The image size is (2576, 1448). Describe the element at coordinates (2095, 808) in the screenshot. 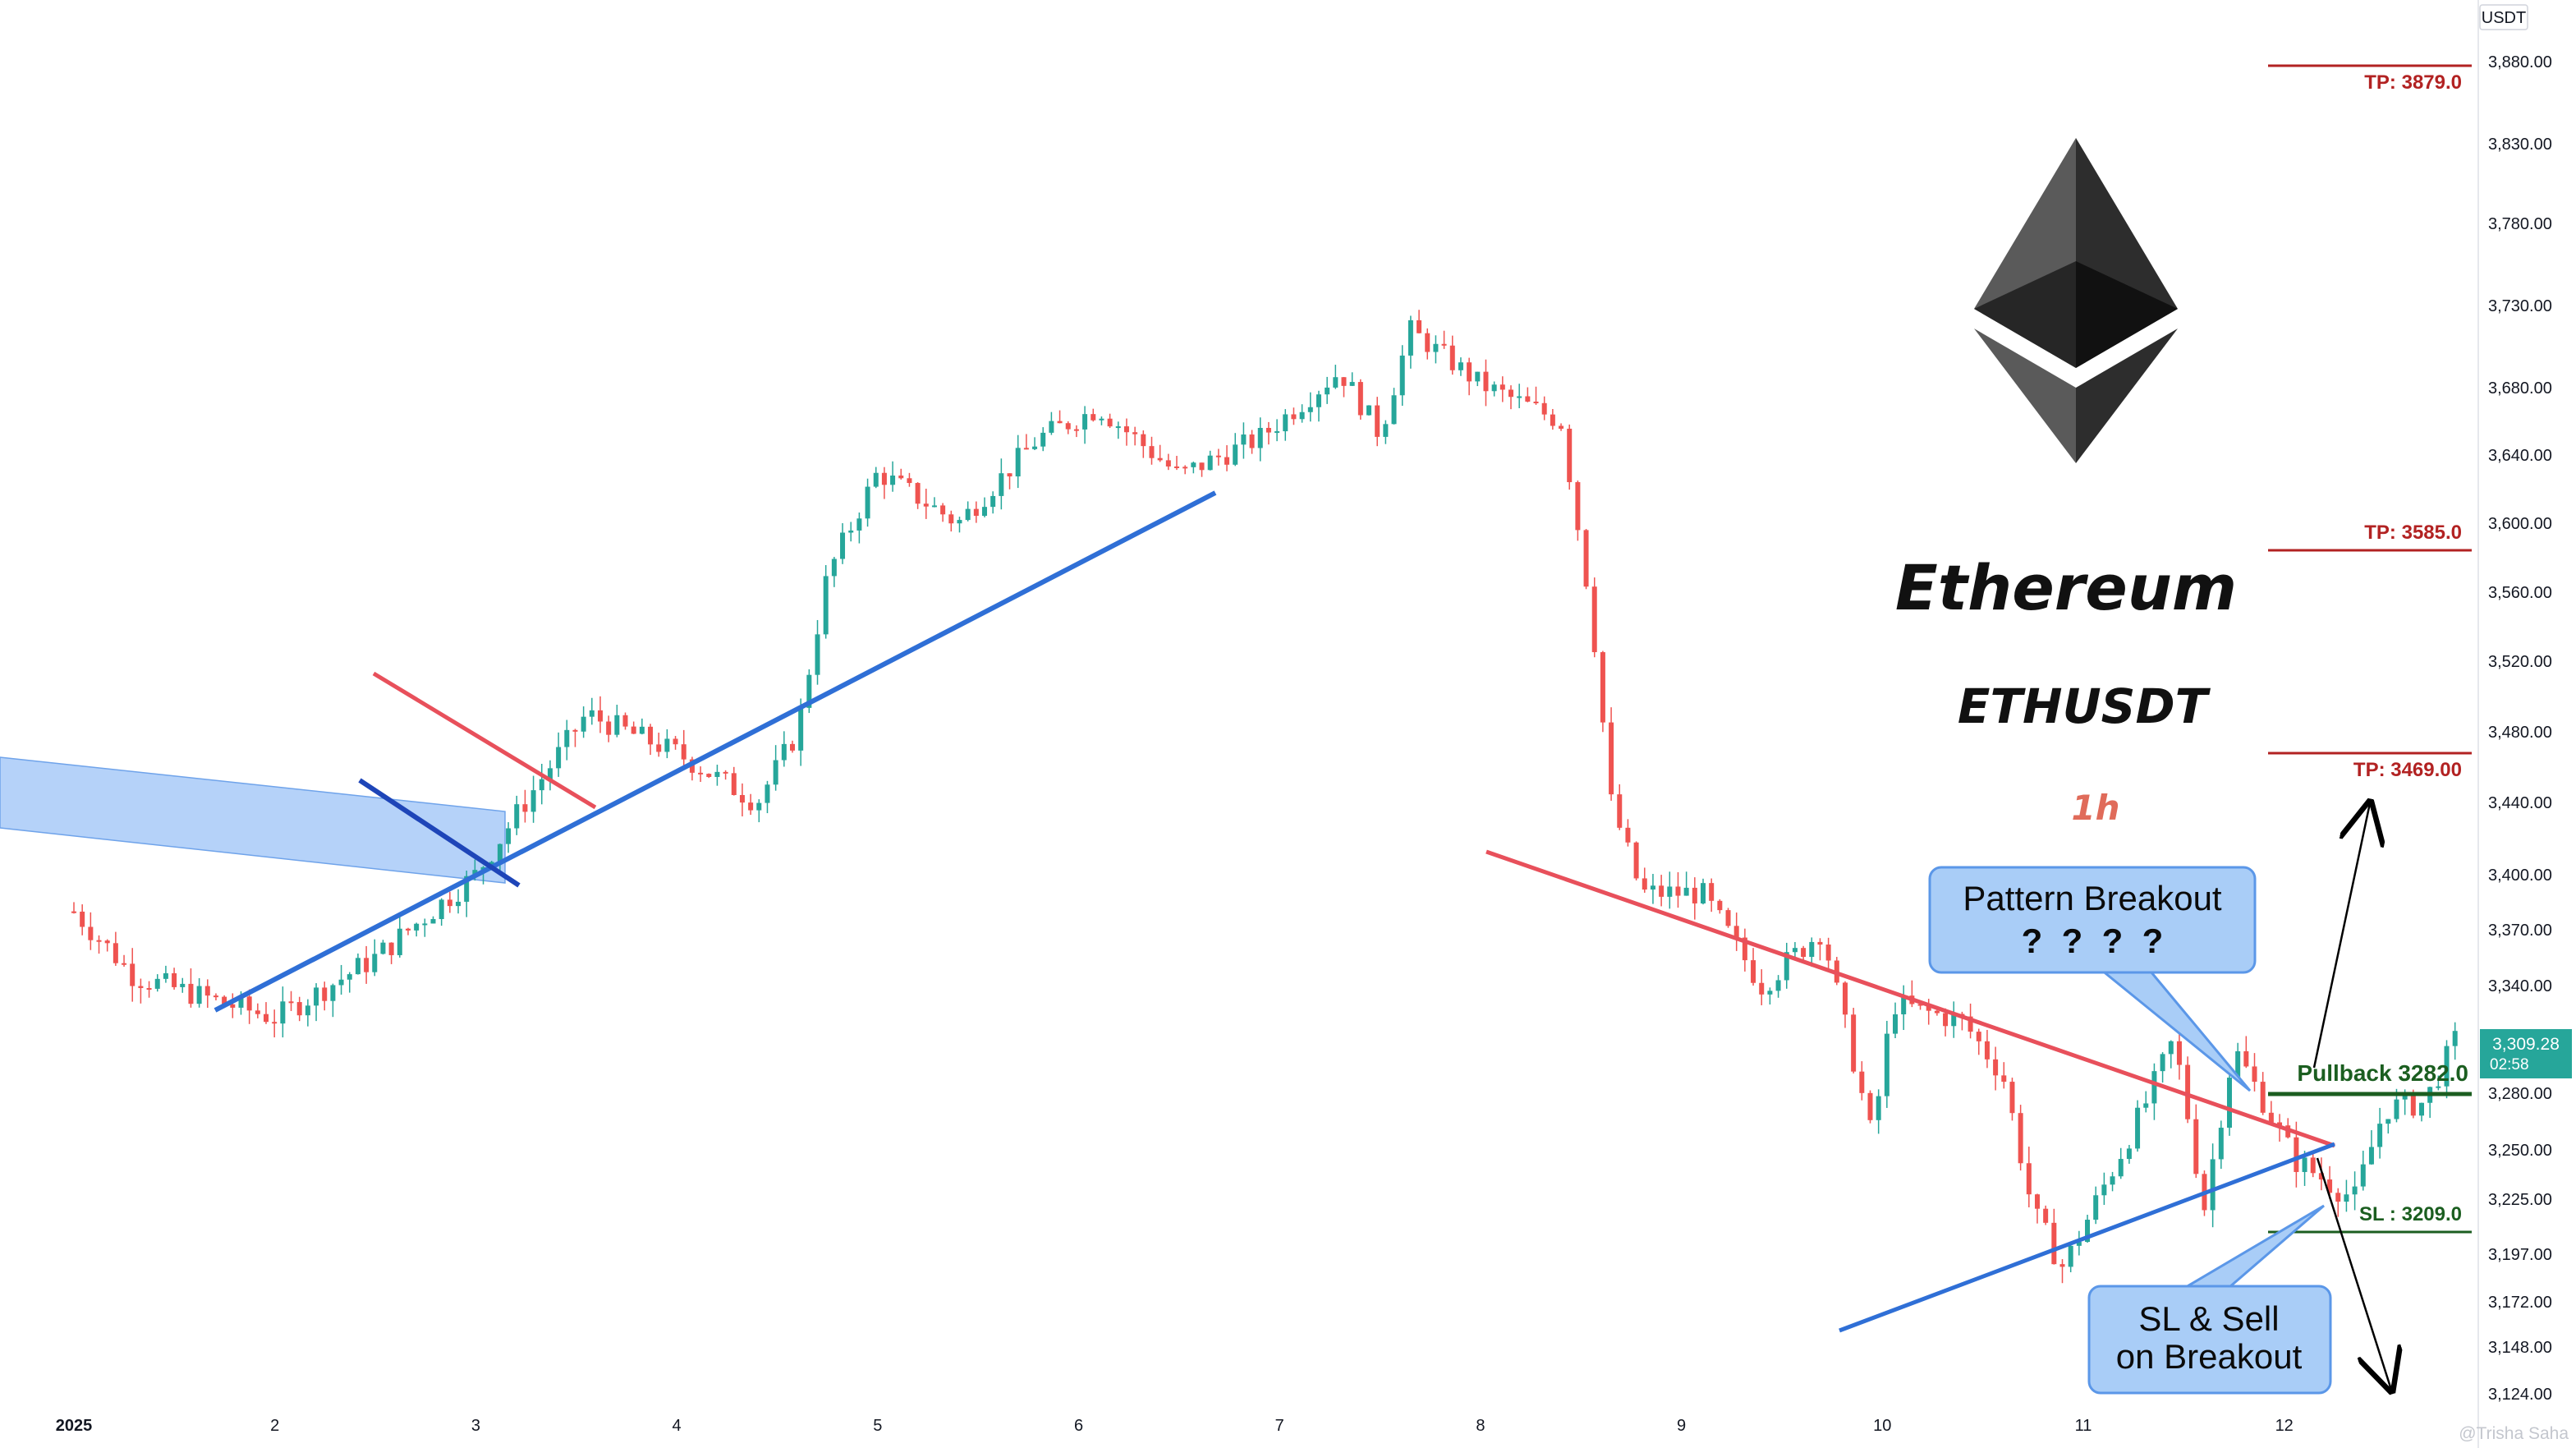

I see `timeframe-text: 1h` at that location.